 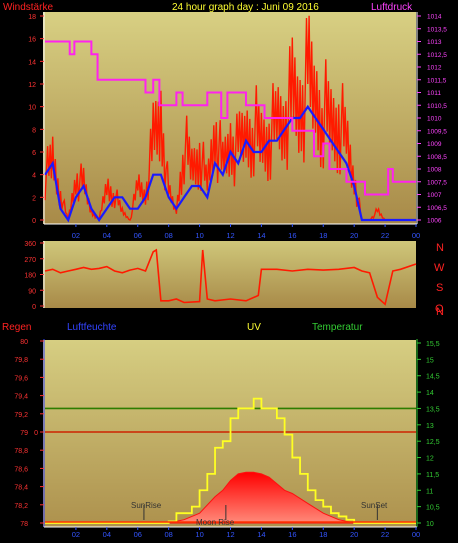 I want to click on temperature-y-tick-label: 10, so click(x=430, y=524).